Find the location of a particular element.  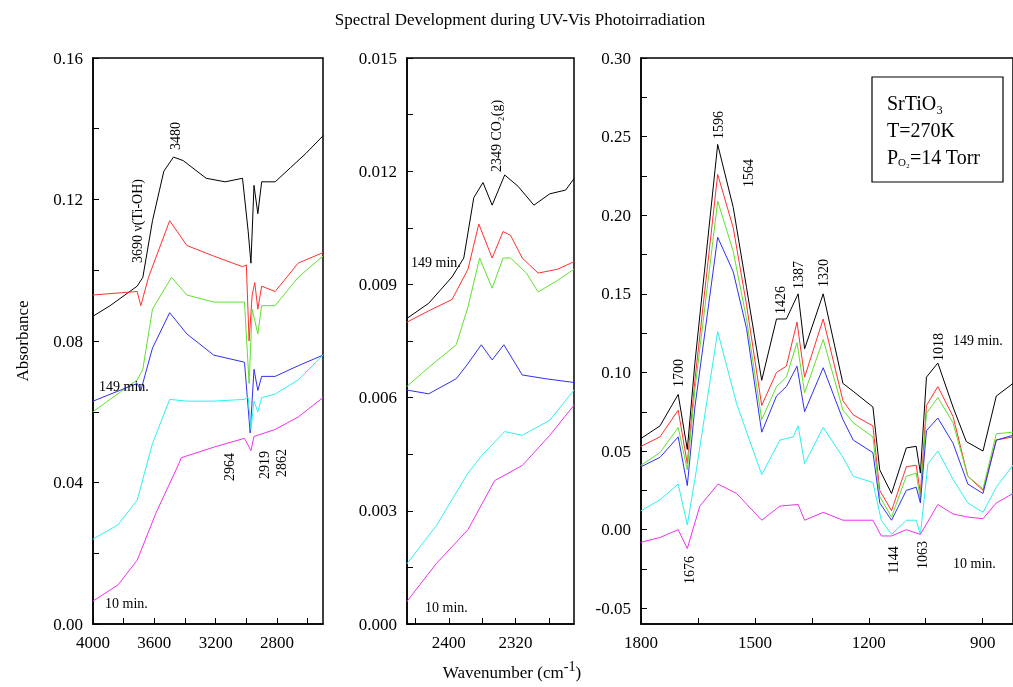

x-tick-label: 1500 is located at coordinates (754, 642).